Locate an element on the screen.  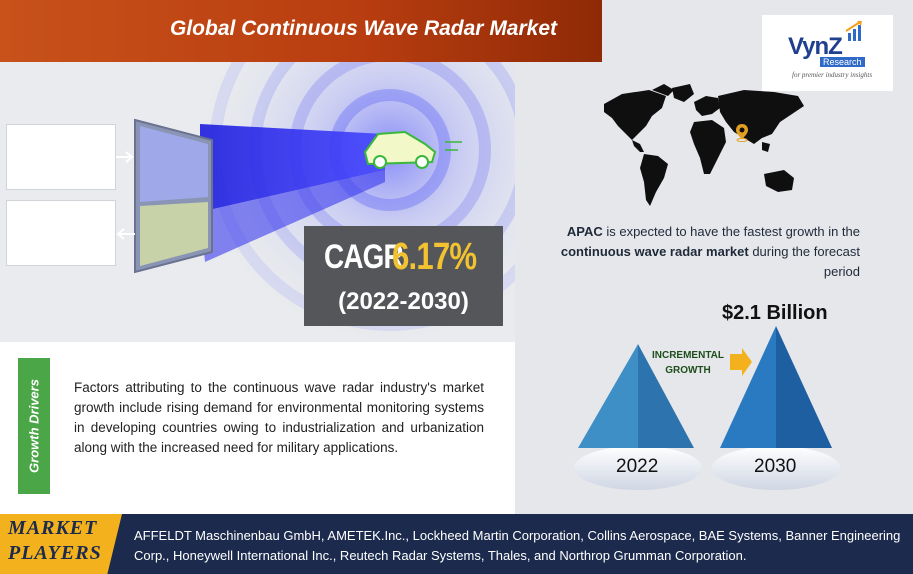
region-name: APAC is located at coordinates (584, 231).